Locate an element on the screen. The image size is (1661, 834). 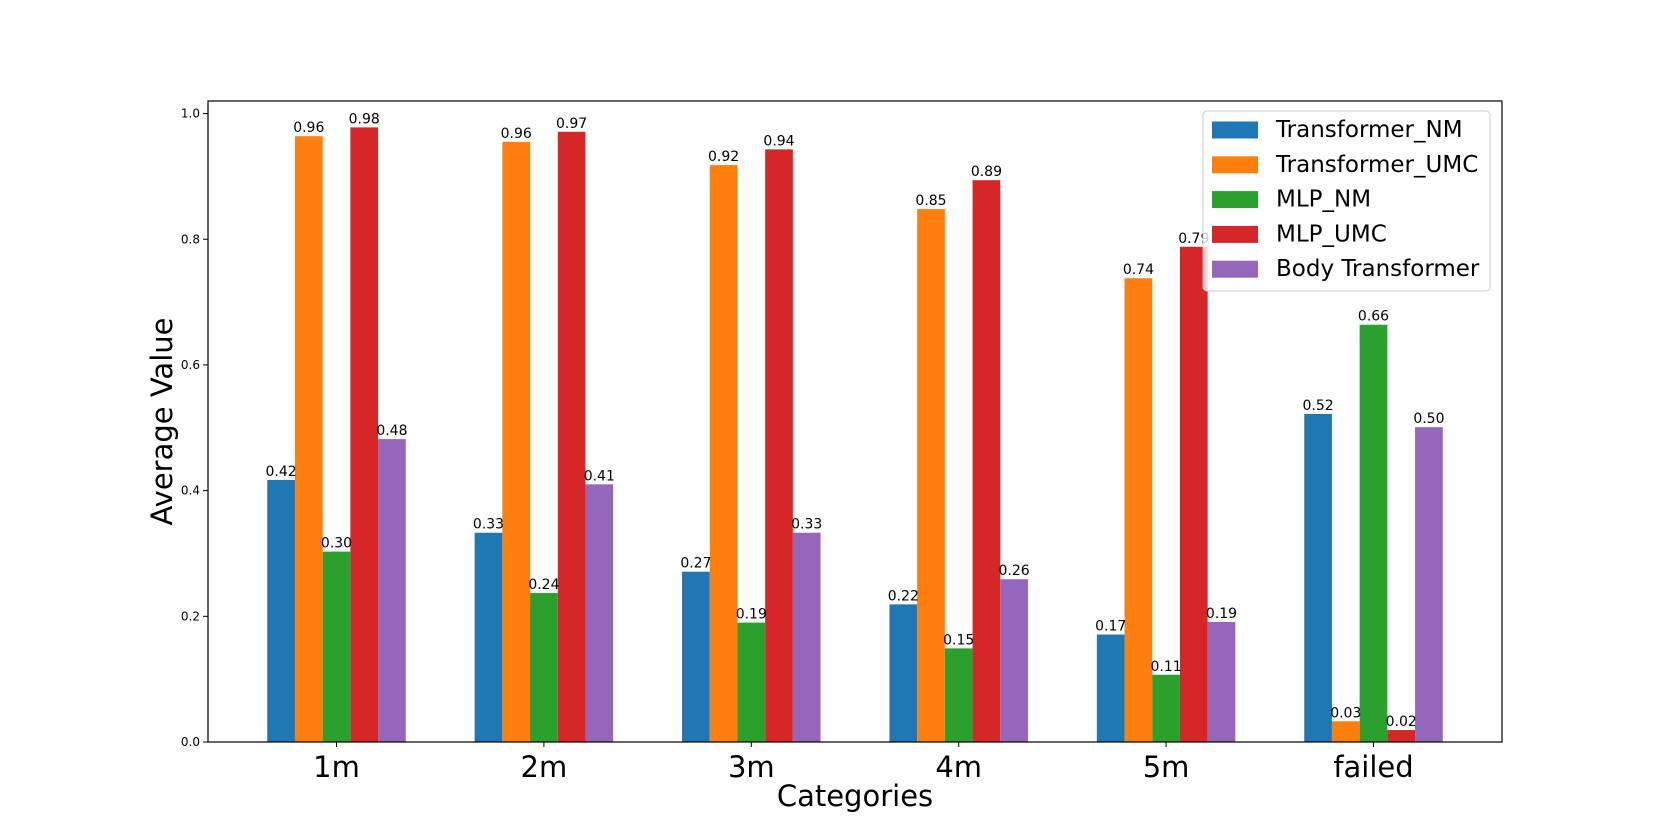
bar-mlp_nm-1m is located at coordinates (336, 646).